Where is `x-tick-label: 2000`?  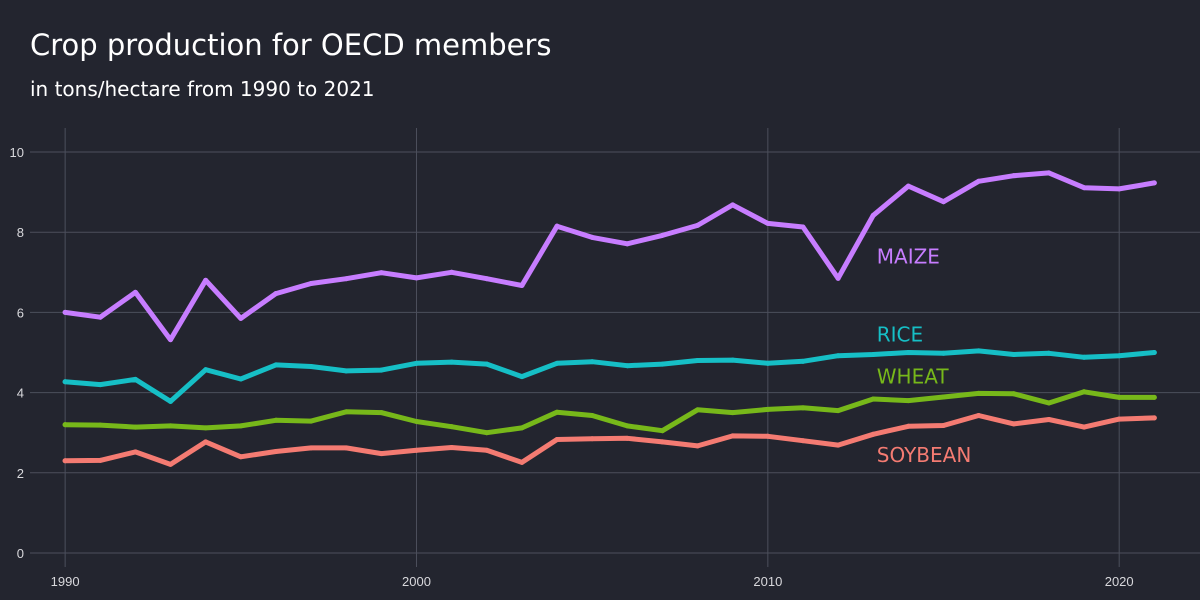 x-tick-label: 2000 is located at coordinates (416, 581).